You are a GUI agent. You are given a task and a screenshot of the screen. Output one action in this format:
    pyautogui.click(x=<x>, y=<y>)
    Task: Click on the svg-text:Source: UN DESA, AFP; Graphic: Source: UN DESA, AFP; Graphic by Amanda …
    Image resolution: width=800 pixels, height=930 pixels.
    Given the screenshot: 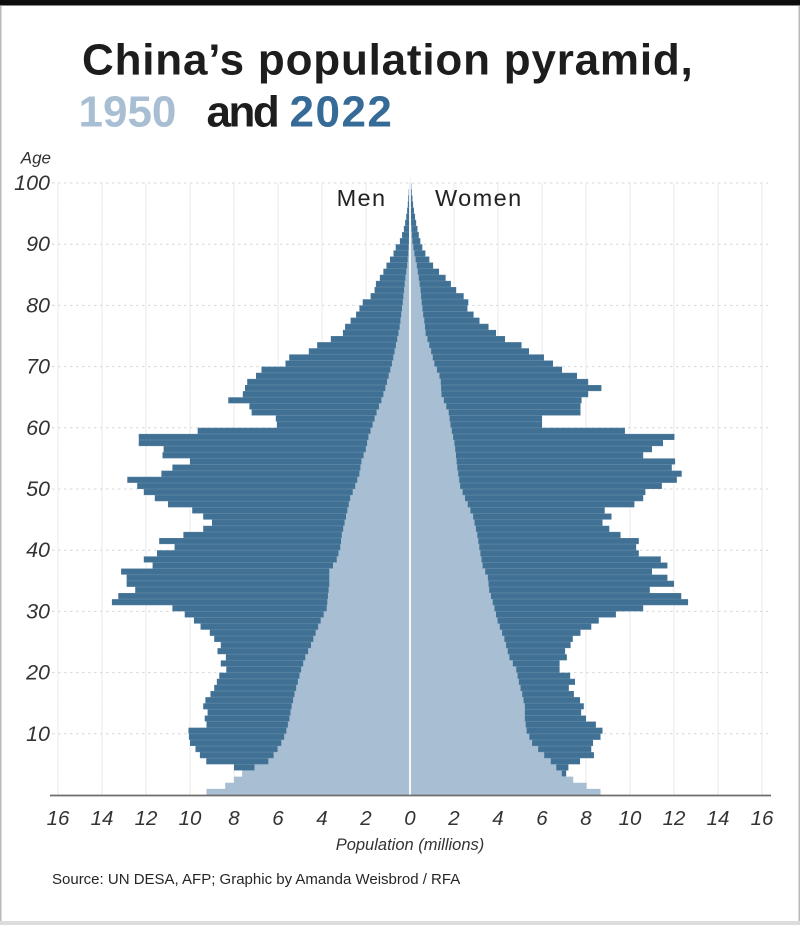 What is the action you would take?
    pyautogui.click(x=256, y=879)
    